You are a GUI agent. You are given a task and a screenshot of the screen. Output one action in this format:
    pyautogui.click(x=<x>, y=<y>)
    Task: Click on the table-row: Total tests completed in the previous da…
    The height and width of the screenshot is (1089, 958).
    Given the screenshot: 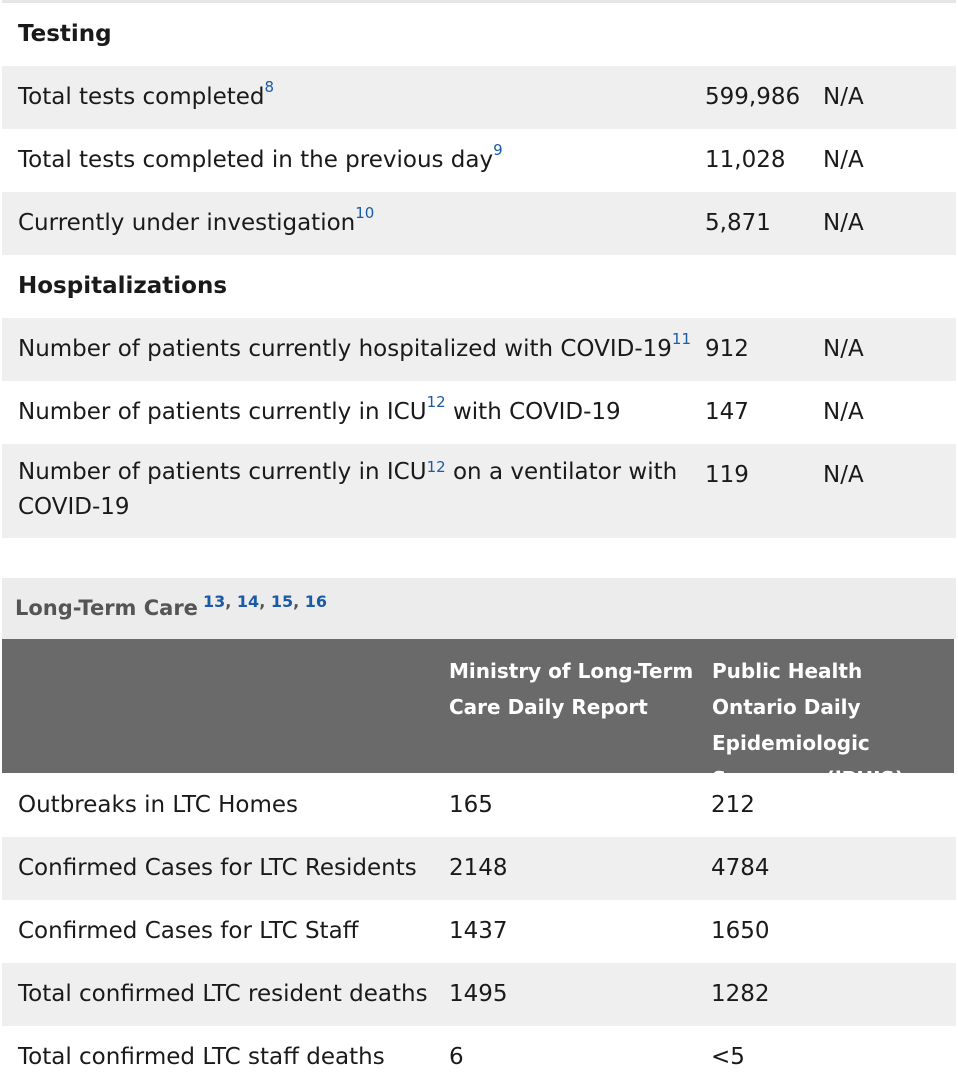 What is the action you would take?
    pyautogui.click(x=479, y=160)
    